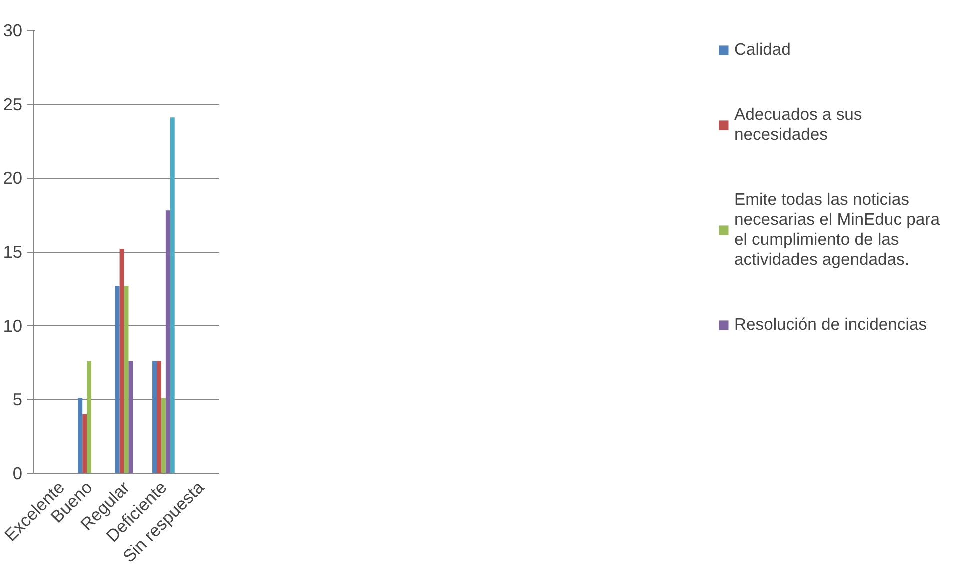 The height and width of the screenshot is (582, 956). Describe the element at coordinates (13, 104) in the screenshot. I see `y-tick-label: 25` at that location.